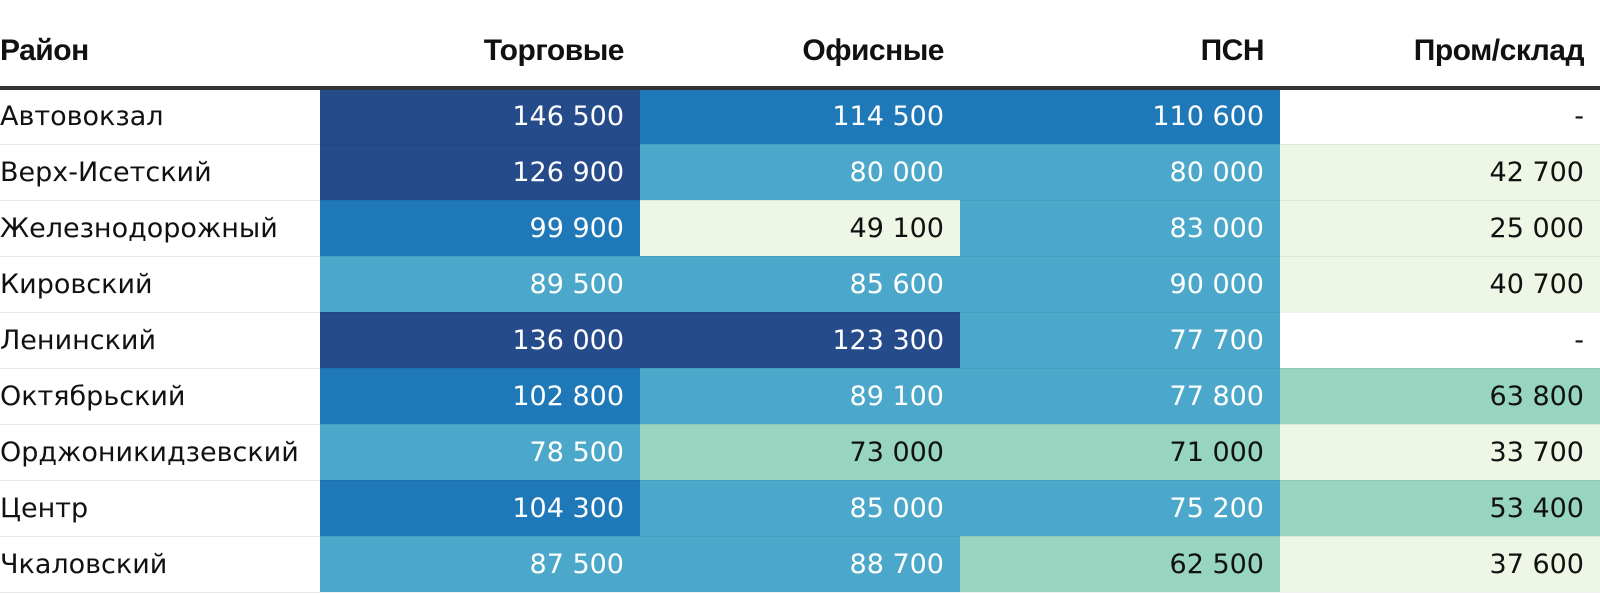  I want to click on heatmap-cell-retail: 126 900, so click(480, 172).